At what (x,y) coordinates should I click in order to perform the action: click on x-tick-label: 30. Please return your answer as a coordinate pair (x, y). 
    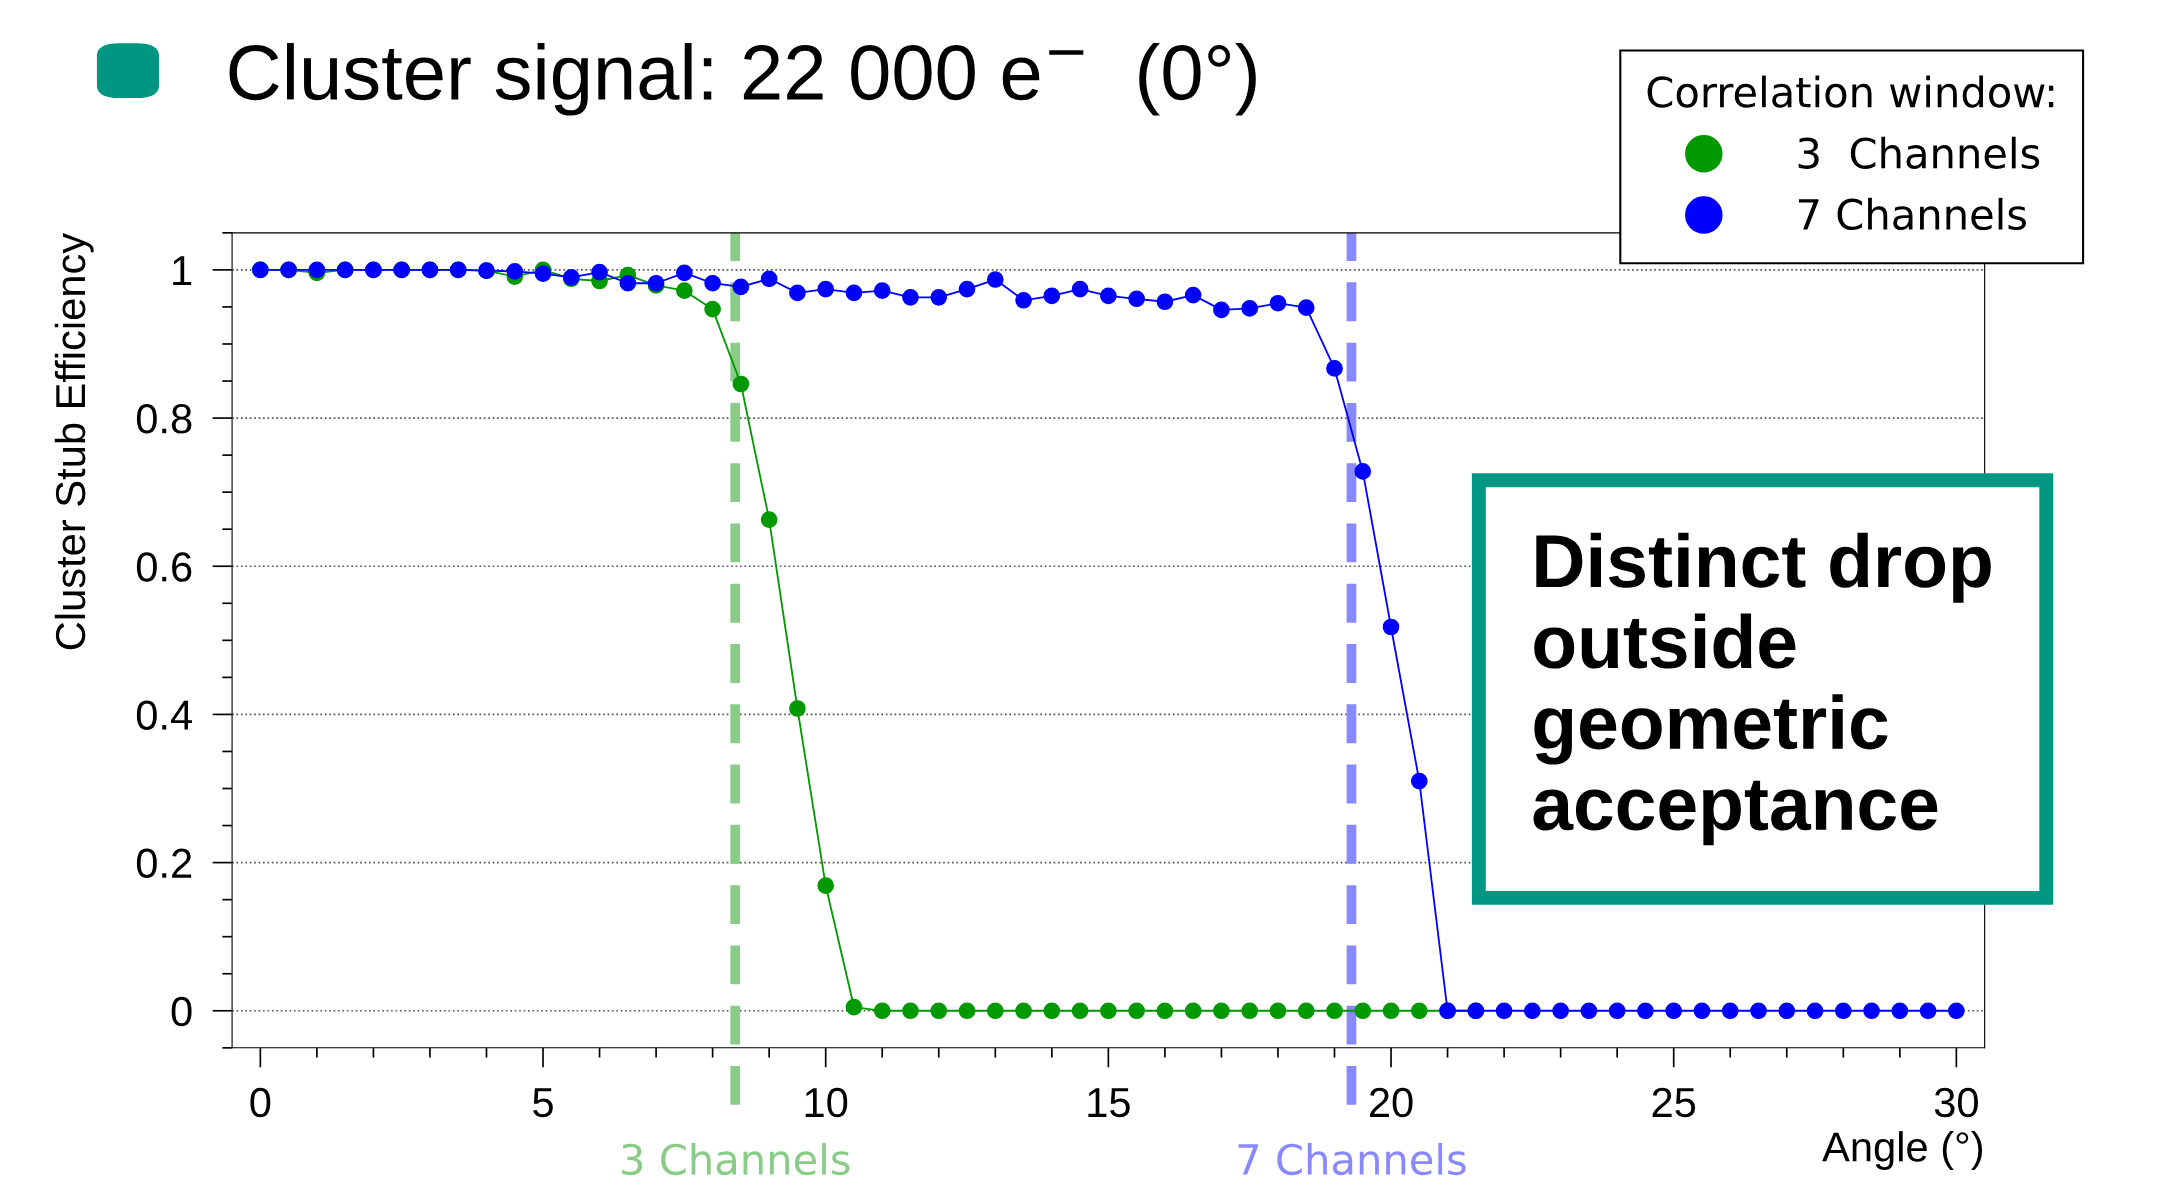
    Looking at the image, I should click on (1956, 1102).